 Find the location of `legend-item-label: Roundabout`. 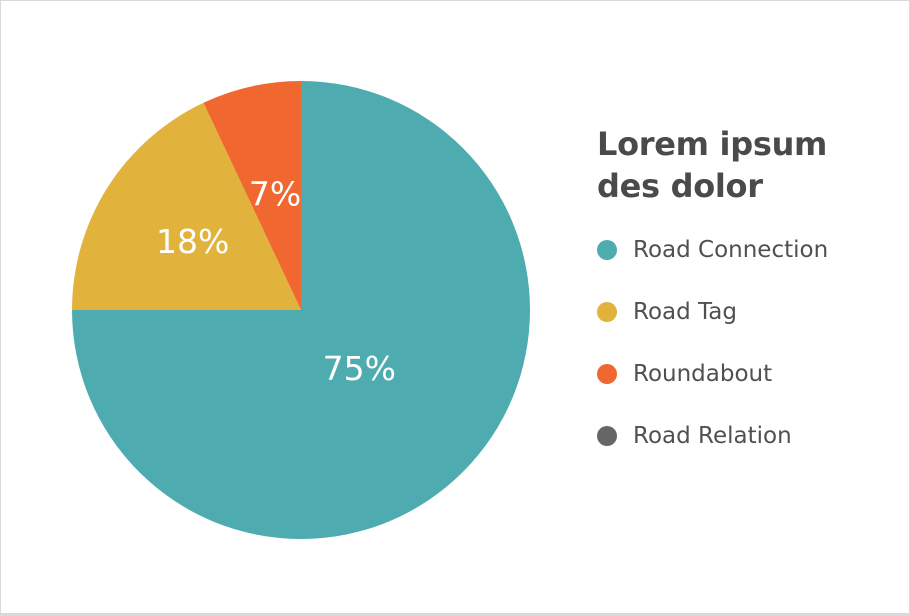

legend-item-label: Roundabout is located at coordinates (703, 374).